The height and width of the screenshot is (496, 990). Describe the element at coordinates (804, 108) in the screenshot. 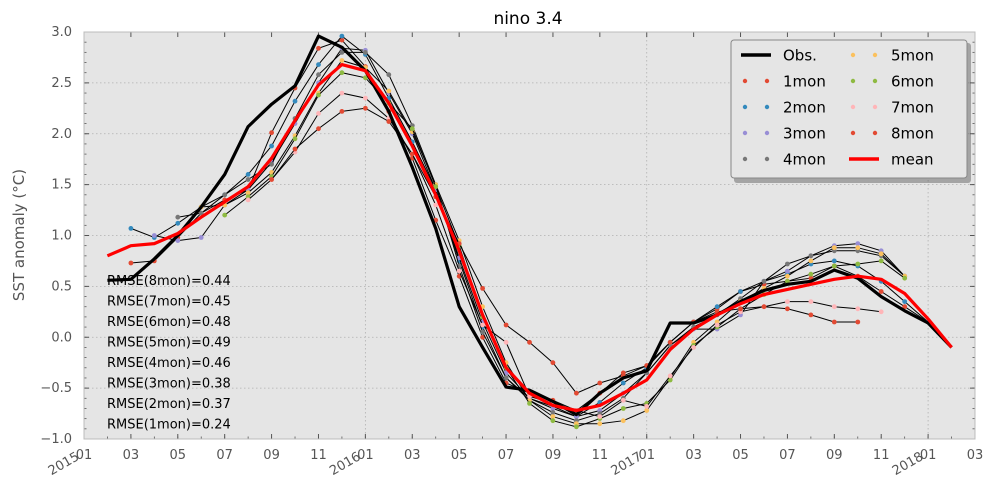

I see `legend-label-2mon: 2mon` at that location.